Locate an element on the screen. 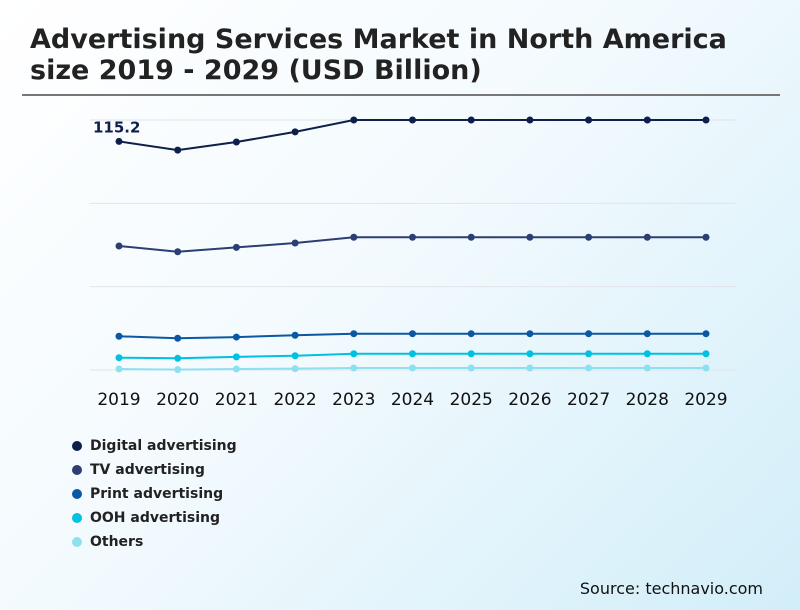  legend-item: OOH advertising is located at coordinates (154, 518).